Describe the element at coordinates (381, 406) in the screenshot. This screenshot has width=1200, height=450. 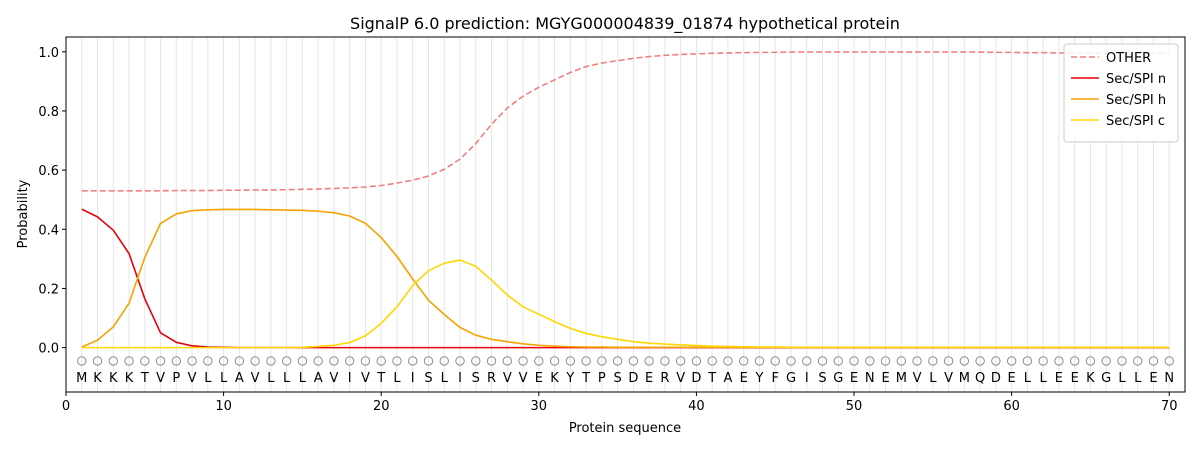
I see `x-tick-label: 20` at that location.